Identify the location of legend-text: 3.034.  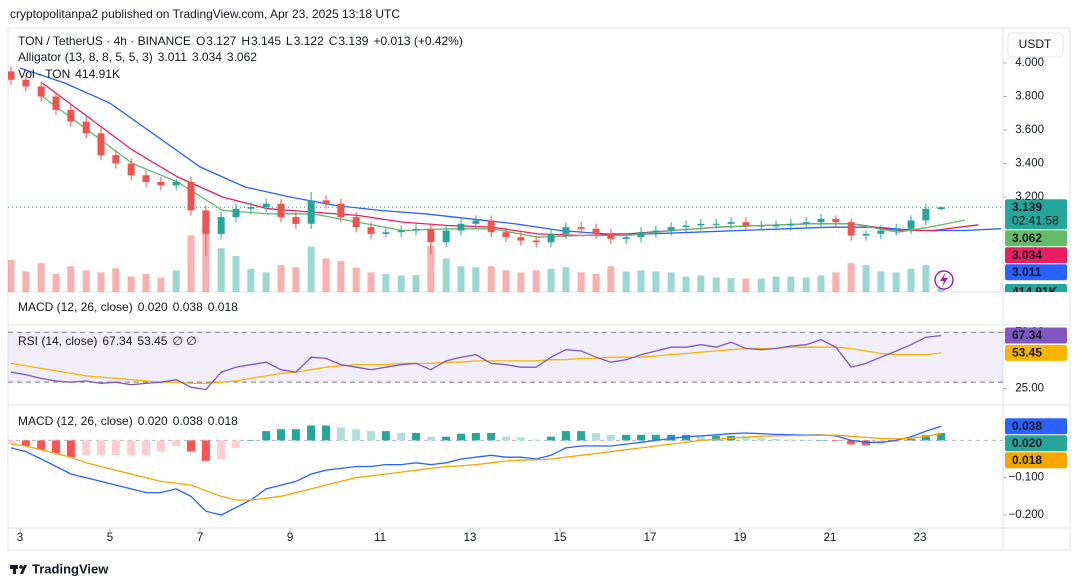
(207, 57).